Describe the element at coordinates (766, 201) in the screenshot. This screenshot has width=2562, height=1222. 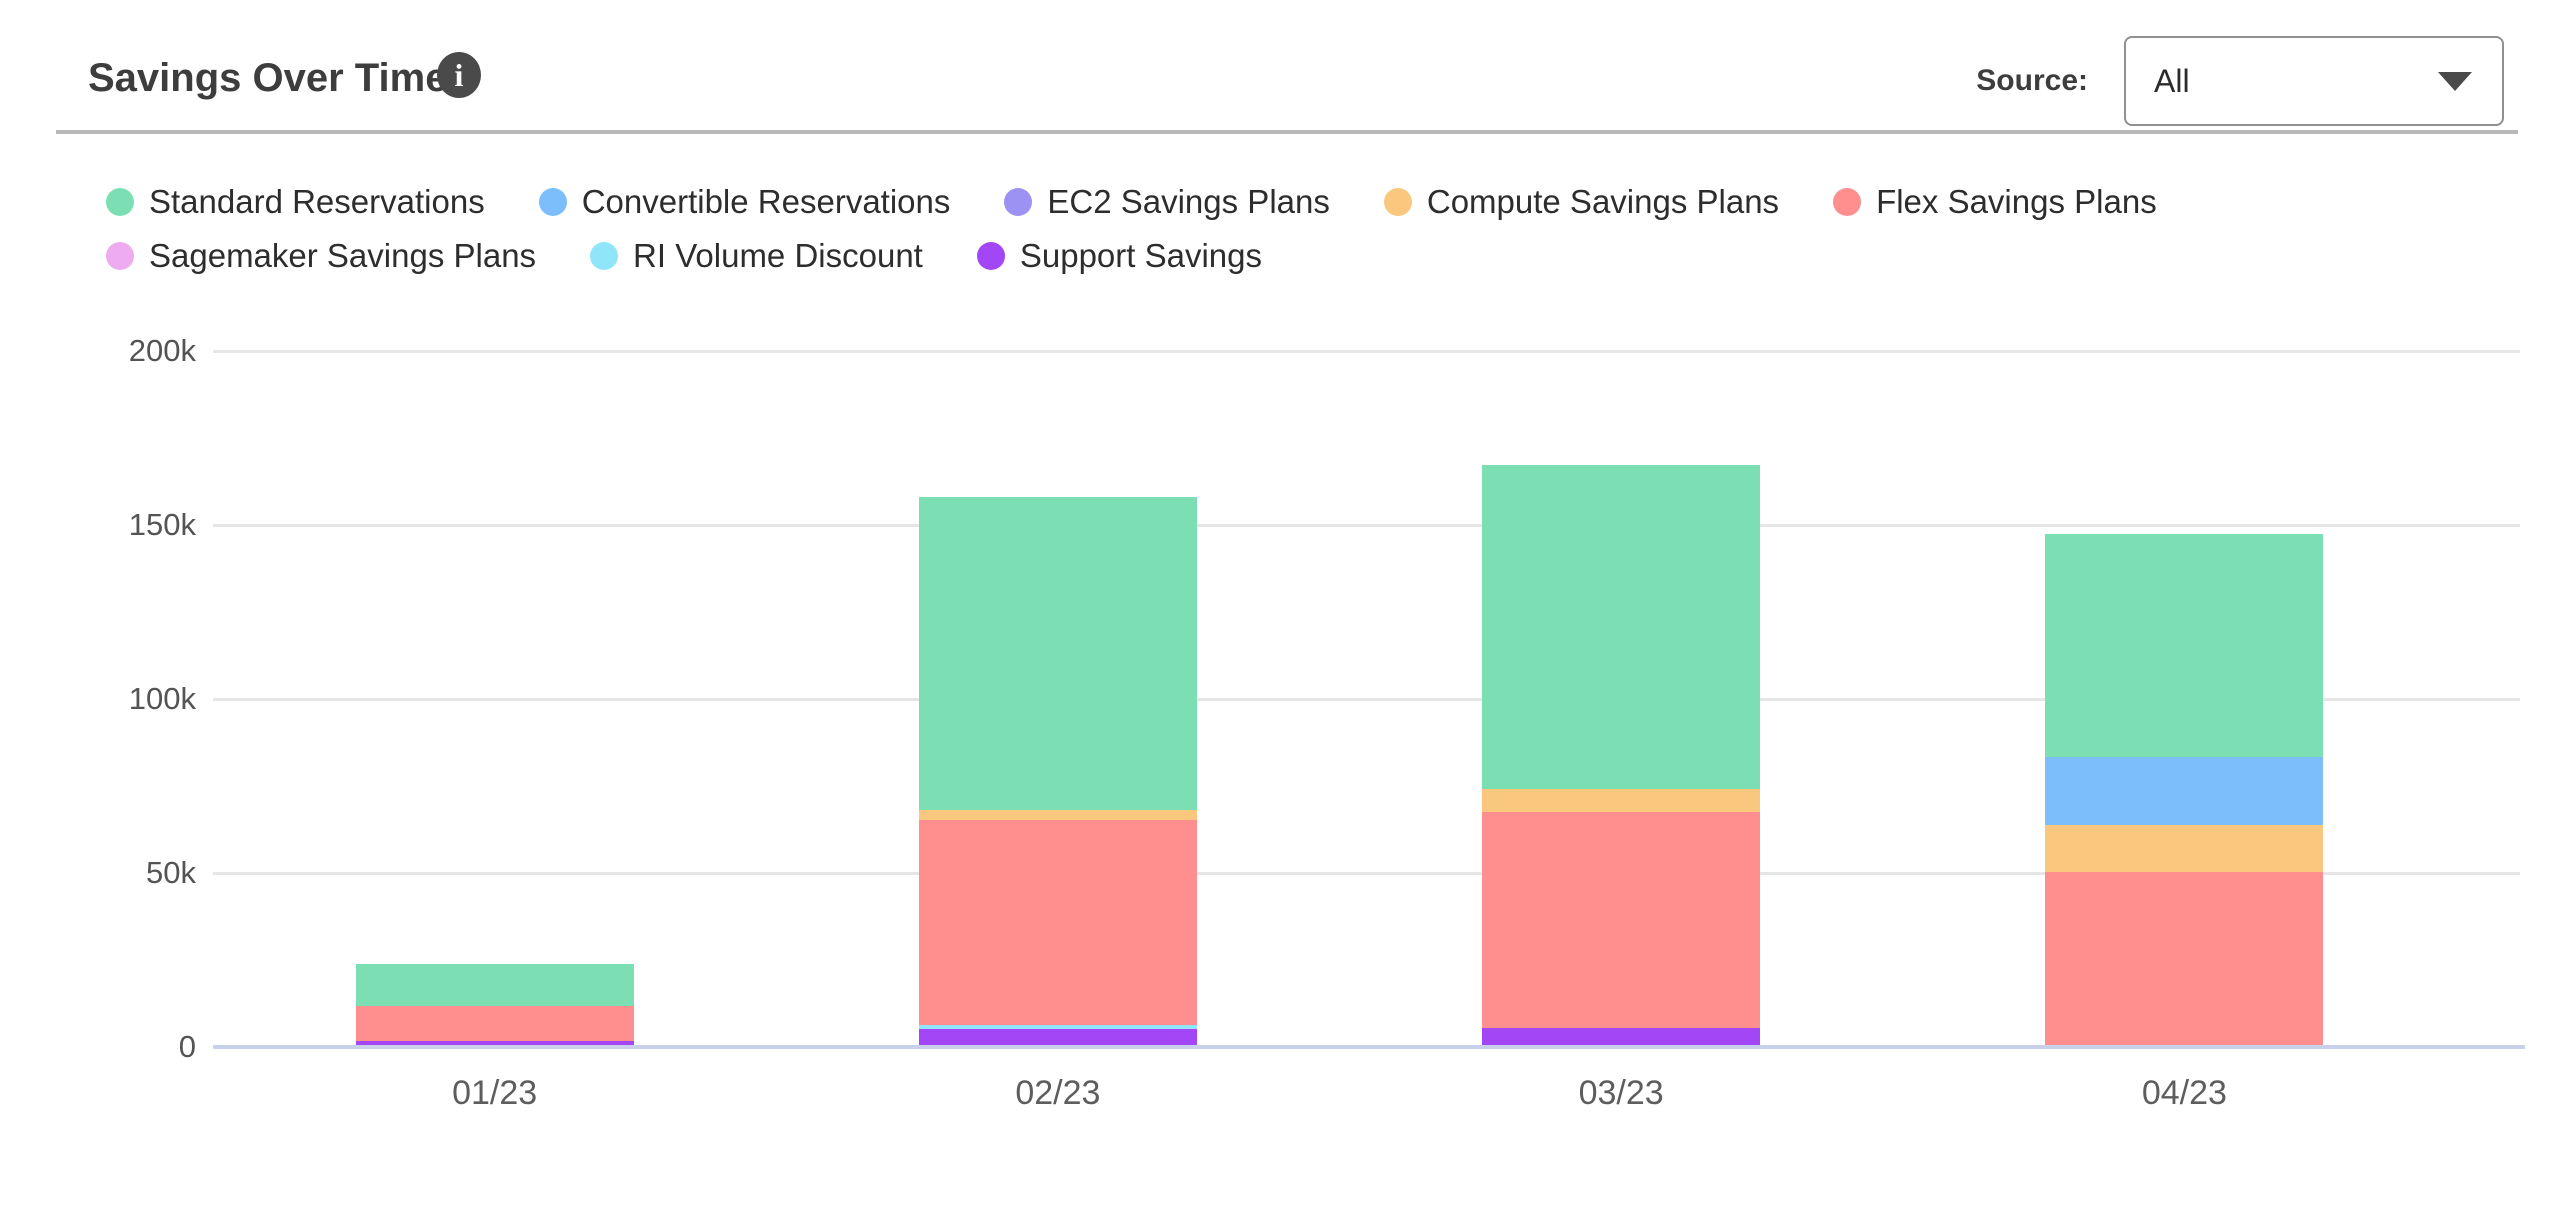
I see `legend-item-label: Convertible Reservations` at that location.